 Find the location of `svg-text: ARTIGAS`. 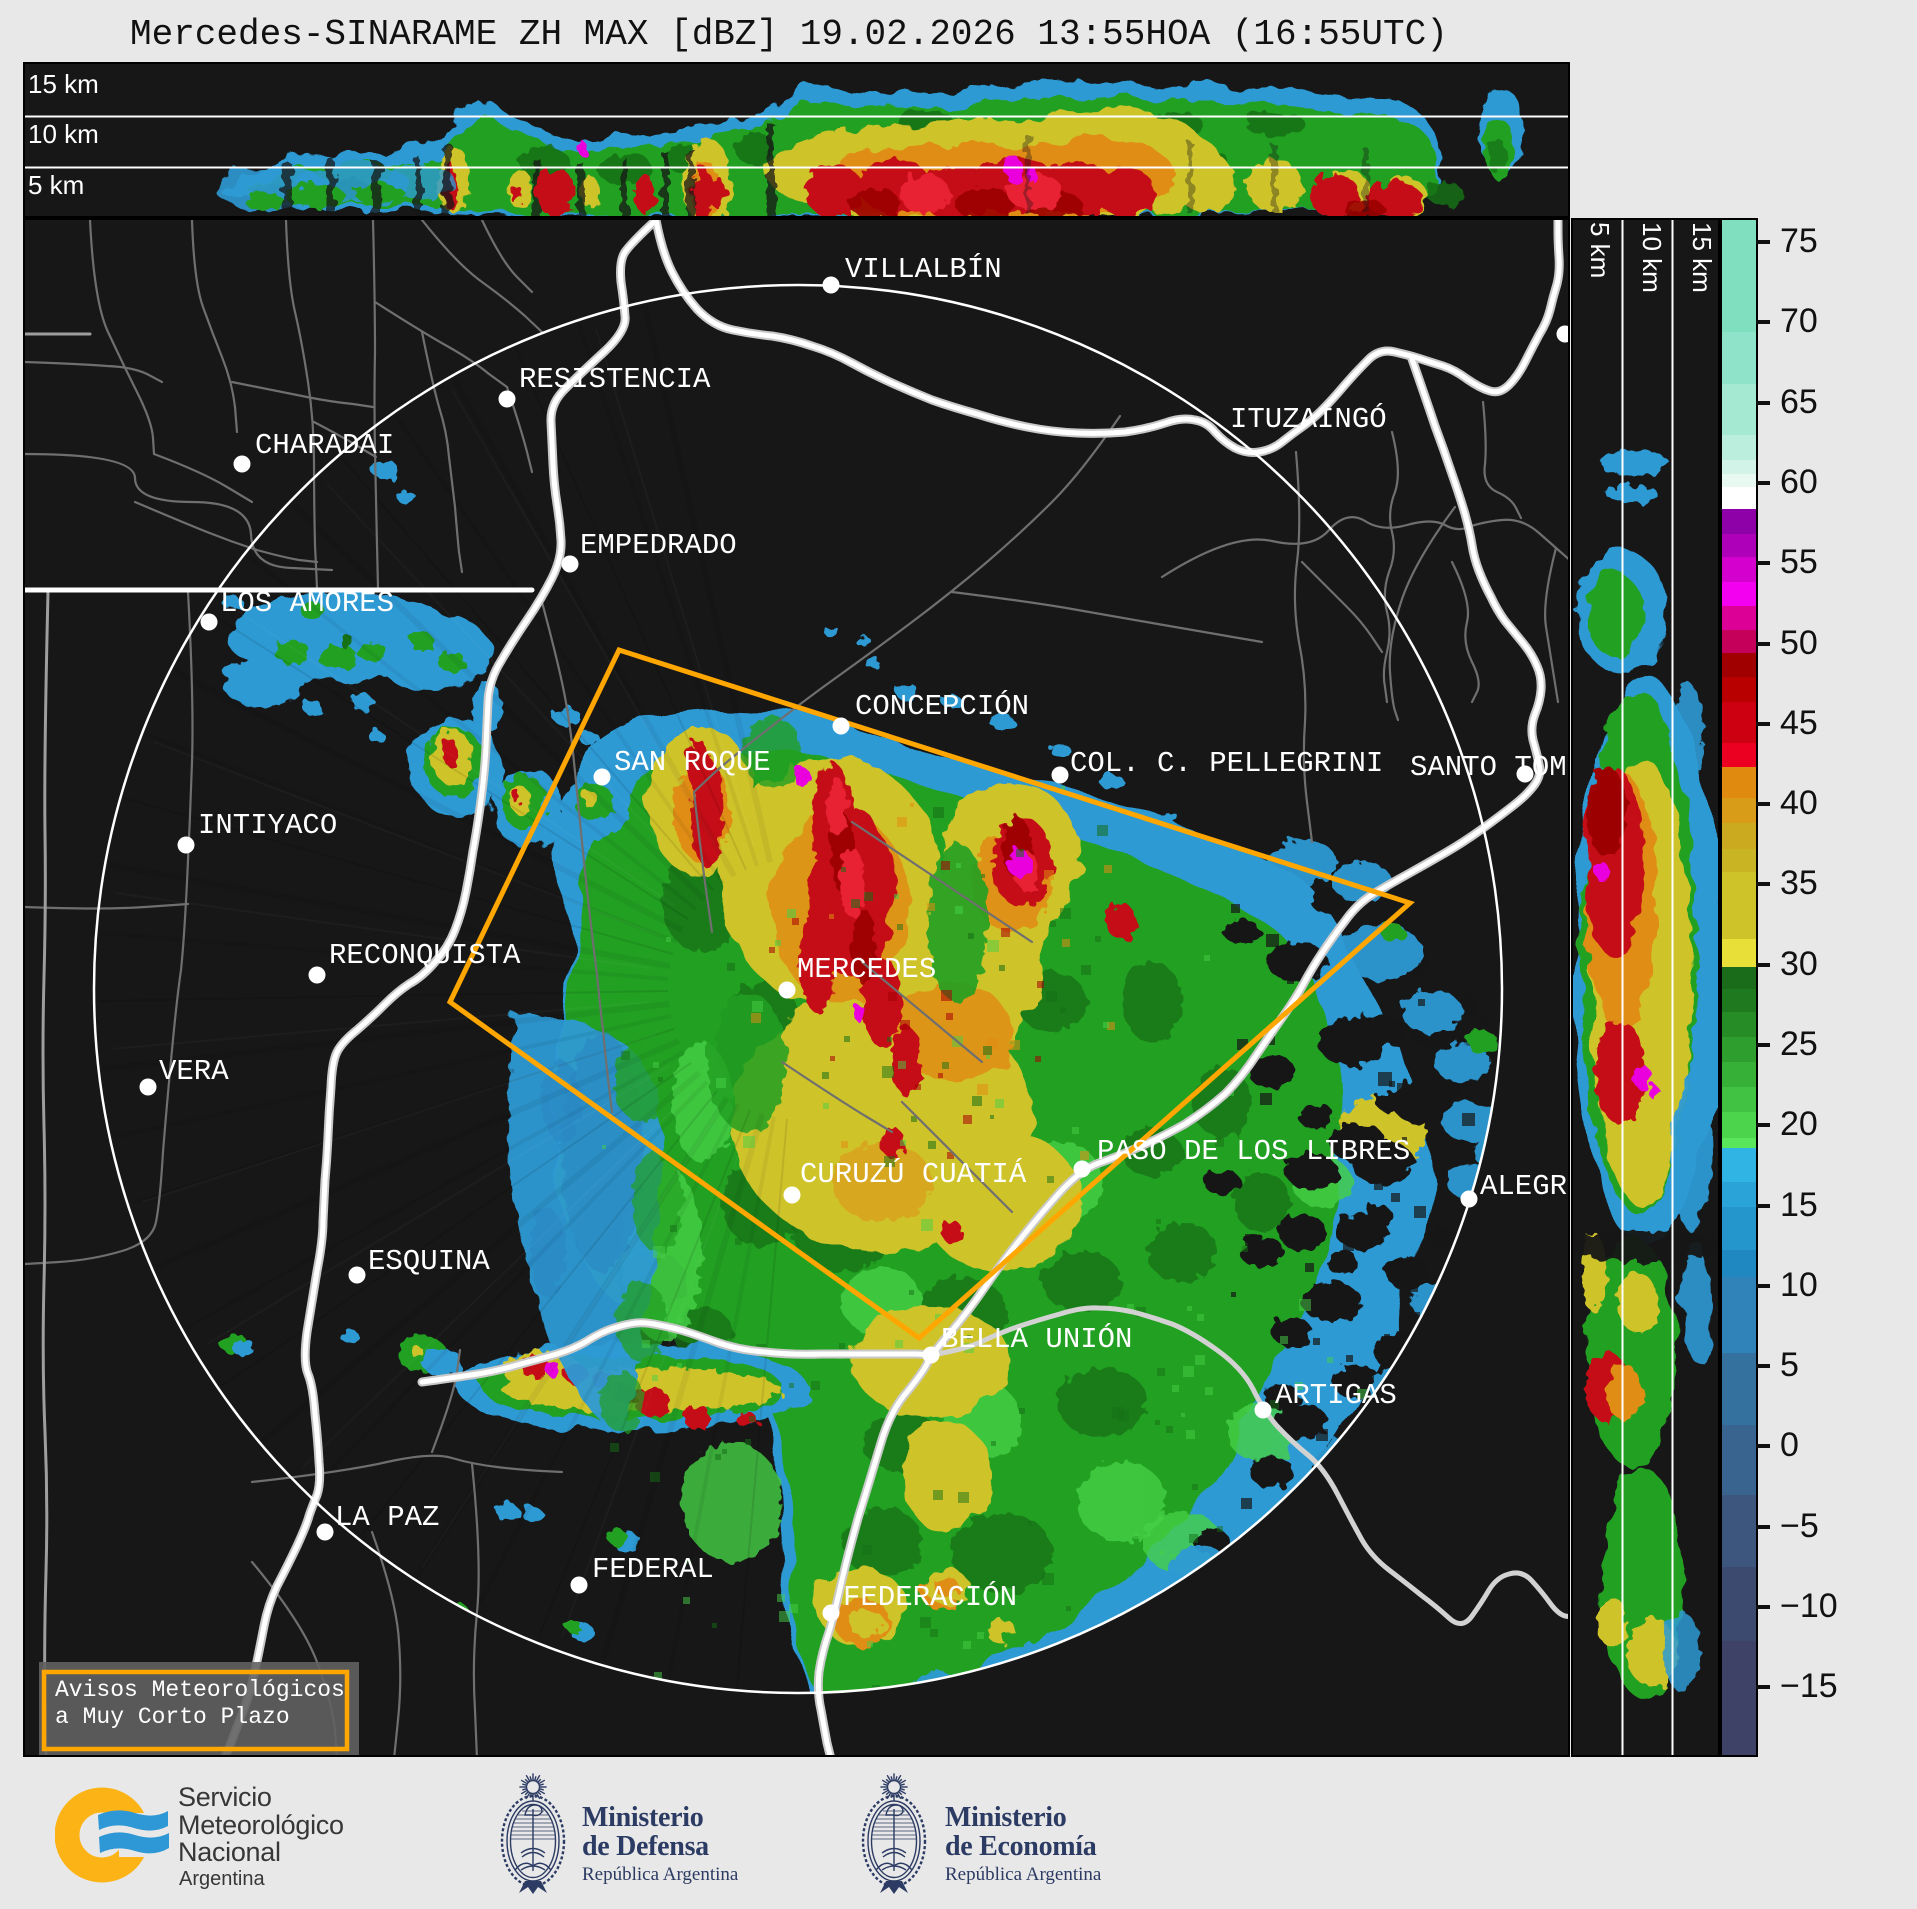

svg-text: ARTIGAS is located at coordinates (1336, 1395).